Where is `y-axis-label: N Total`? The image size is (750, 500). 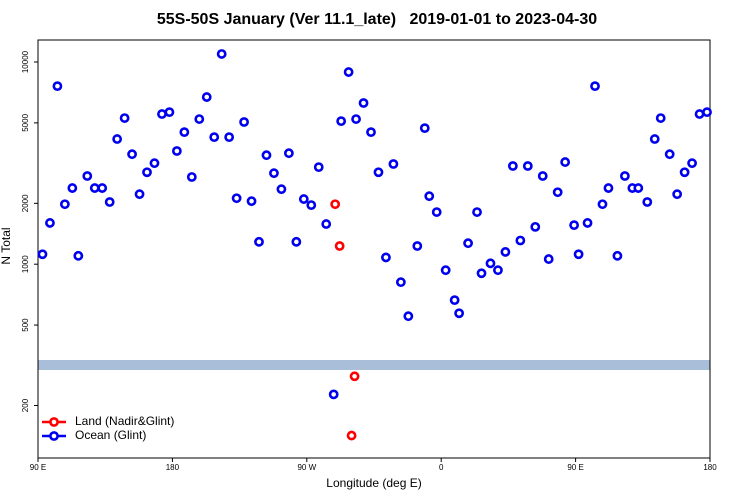
y-axis-label: N Total is located at coordinates (6, 245).